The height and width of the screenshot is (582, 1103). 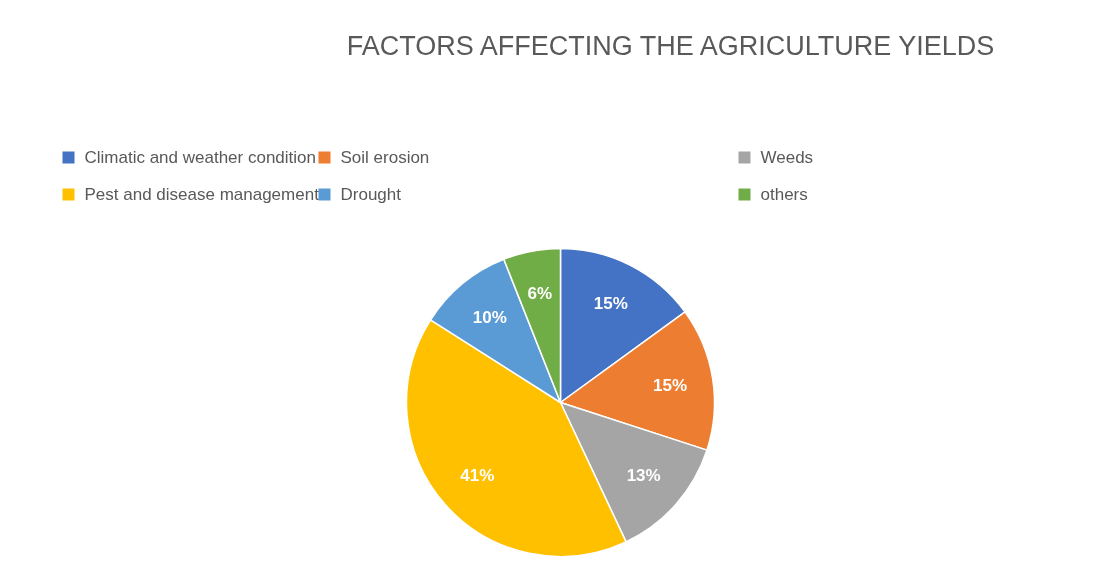 I want to click on data-label: 13%, so click(x=643, y=476).